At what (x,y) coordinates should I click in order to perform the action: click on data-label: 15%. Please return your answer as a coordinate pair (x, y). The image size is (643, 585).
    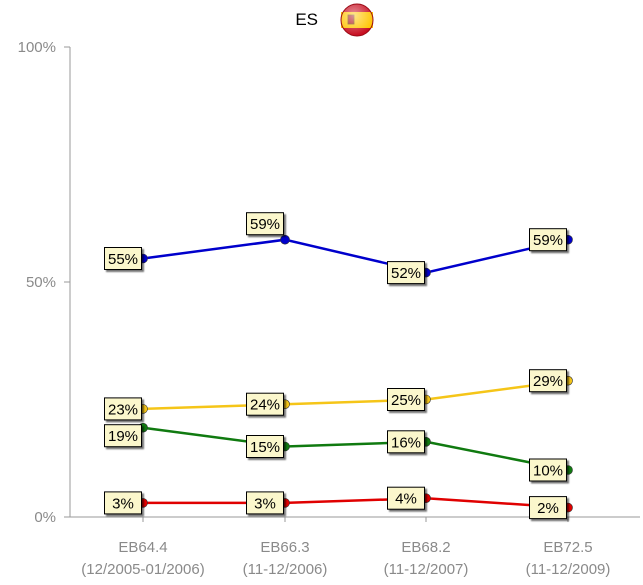
    Looking at the image, I should click on (265, 446).